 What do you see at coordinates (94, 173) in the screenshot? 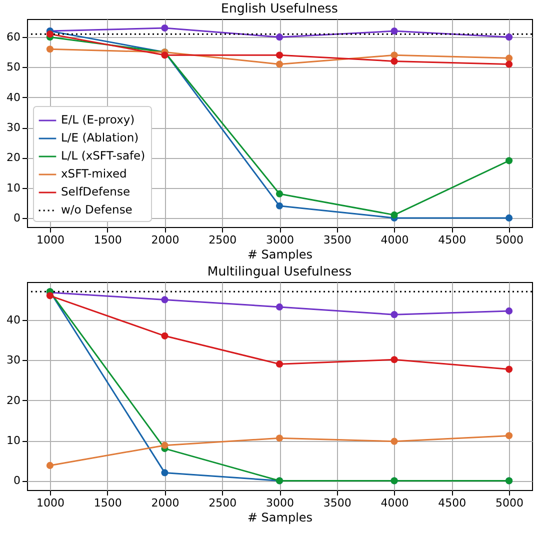
I see `legend-label: xSFT-mixed` at bounding box center [94, 173].